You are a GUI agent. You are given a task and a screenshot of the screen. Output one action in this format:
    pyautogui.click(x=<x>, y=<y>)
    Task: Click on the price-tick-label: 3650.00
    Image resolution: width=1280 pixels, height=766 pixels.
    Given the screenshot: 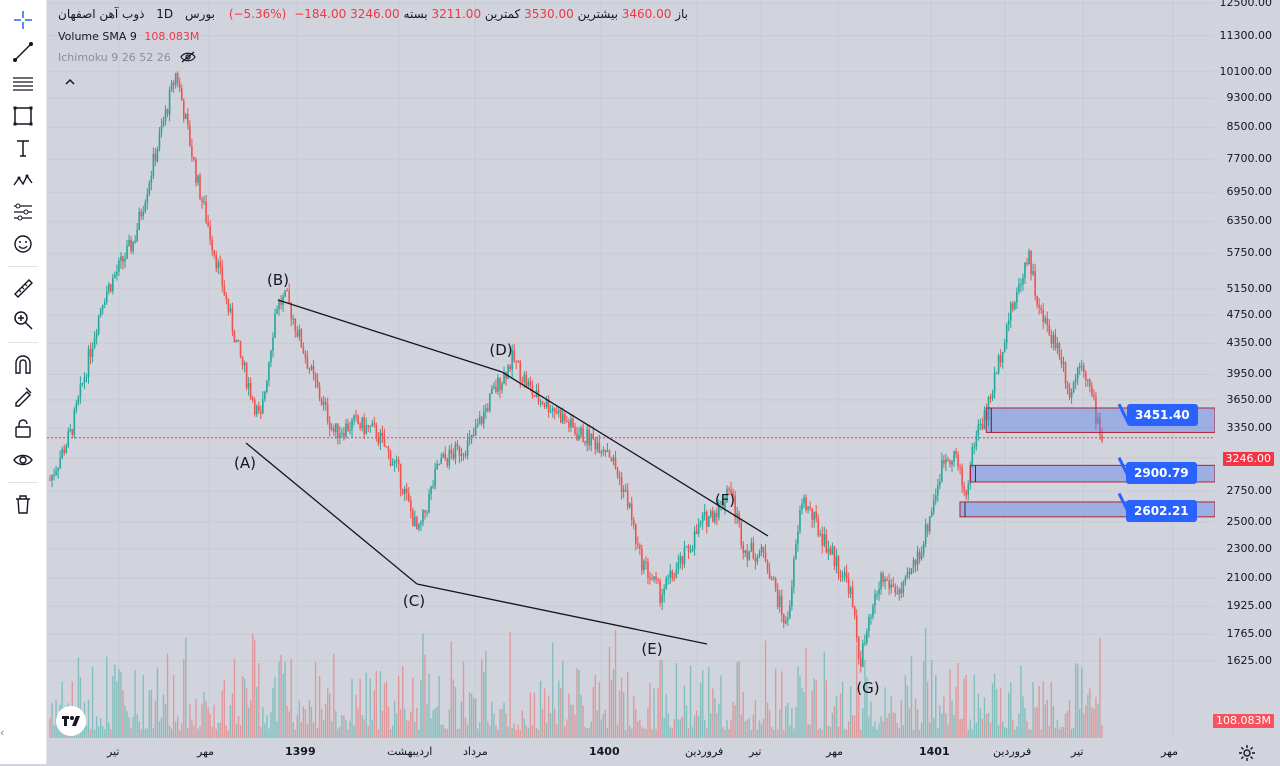 What is the action you would take?
    pyautogui.click(x=1249, y=399)
    